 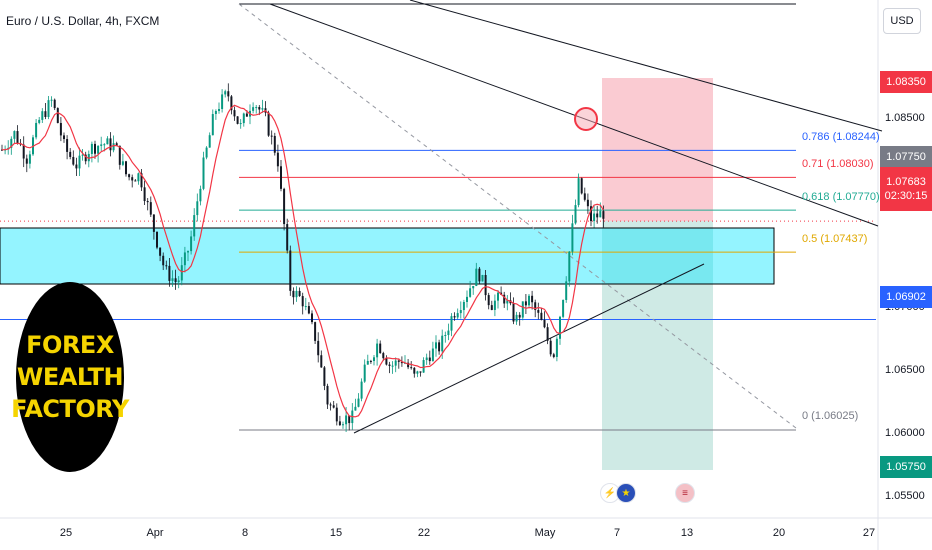 What do you see at coordinates (687, 533) in the screenshot?
I see `time-tick: 13` at bounding box center [687, 533].